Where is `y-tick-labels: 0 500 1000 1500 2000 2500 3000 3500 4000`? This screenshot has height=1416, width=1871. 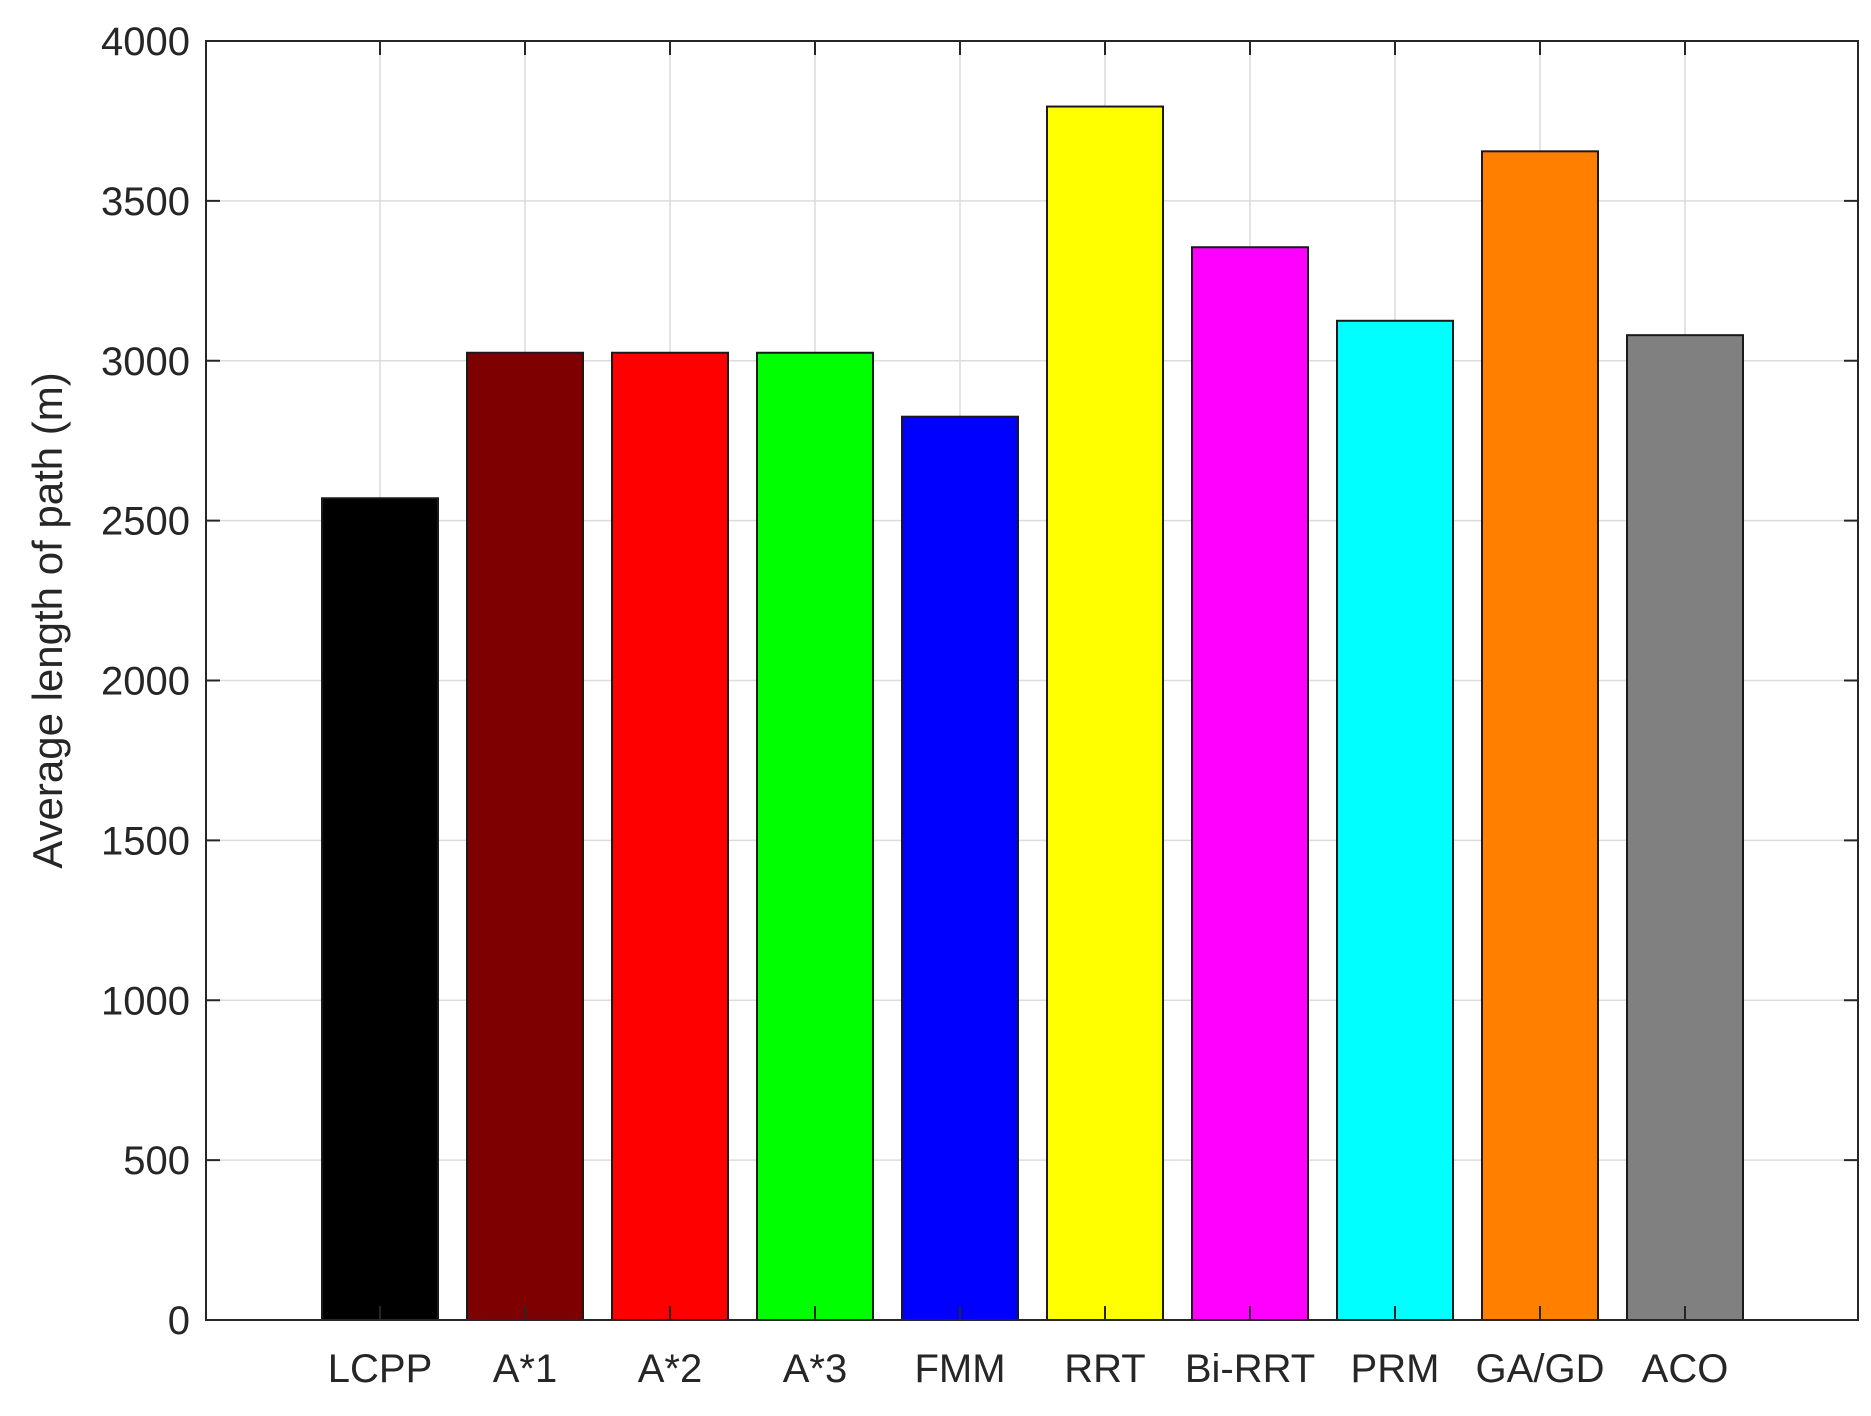 y-tick-labels: 0 500 1000 1500 2000 2500 3000 3500 4000 is located at coordinates (145, 681).